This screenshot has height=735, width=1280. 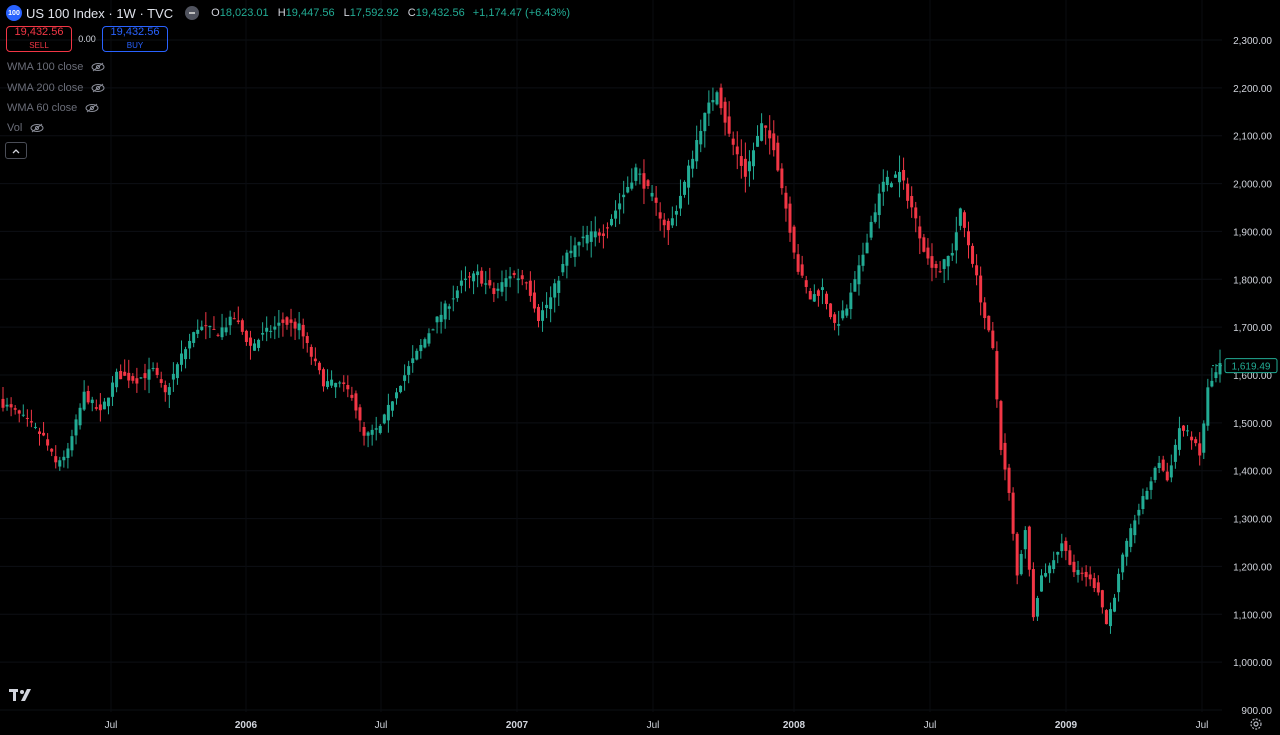 I want to click on time-axis: Jul 2006 Jul 2007 Jul 2008 Jul 2009 Jul, so click(x=657, y=725).